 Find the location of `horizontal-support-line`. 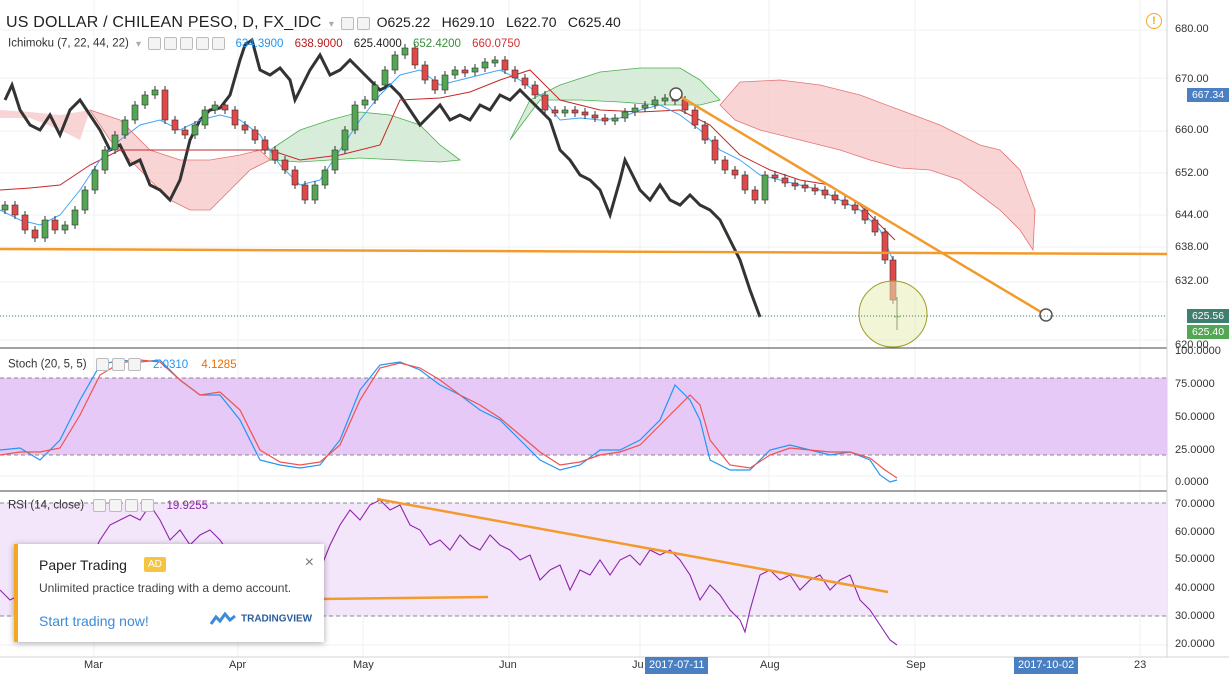

horizontal-support-line is located at coordinates (584, 251).